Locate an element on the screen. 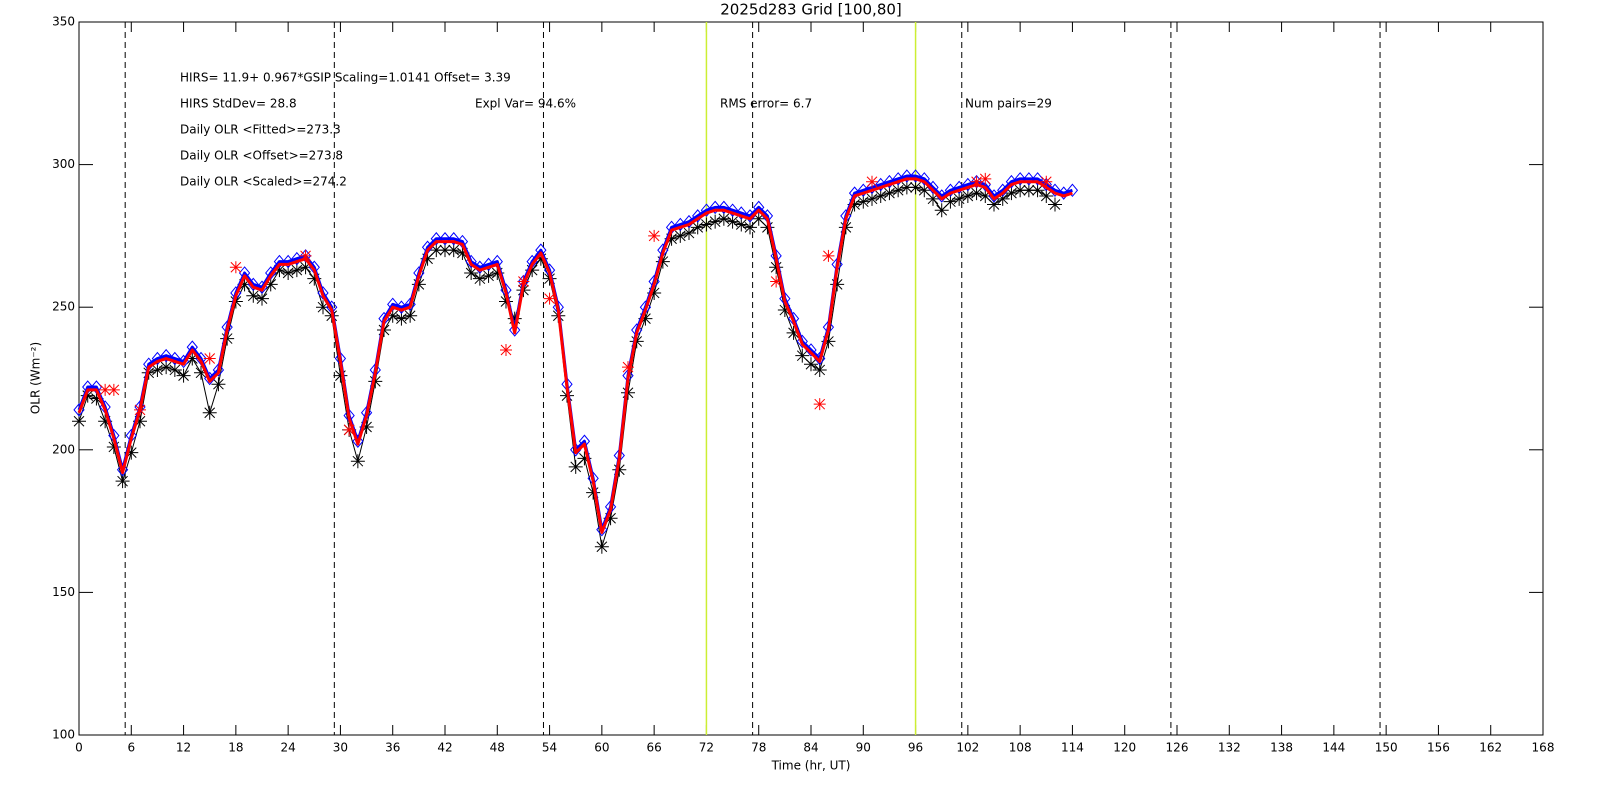  x-tick-label: 36 is located at coordinates (392, 748).